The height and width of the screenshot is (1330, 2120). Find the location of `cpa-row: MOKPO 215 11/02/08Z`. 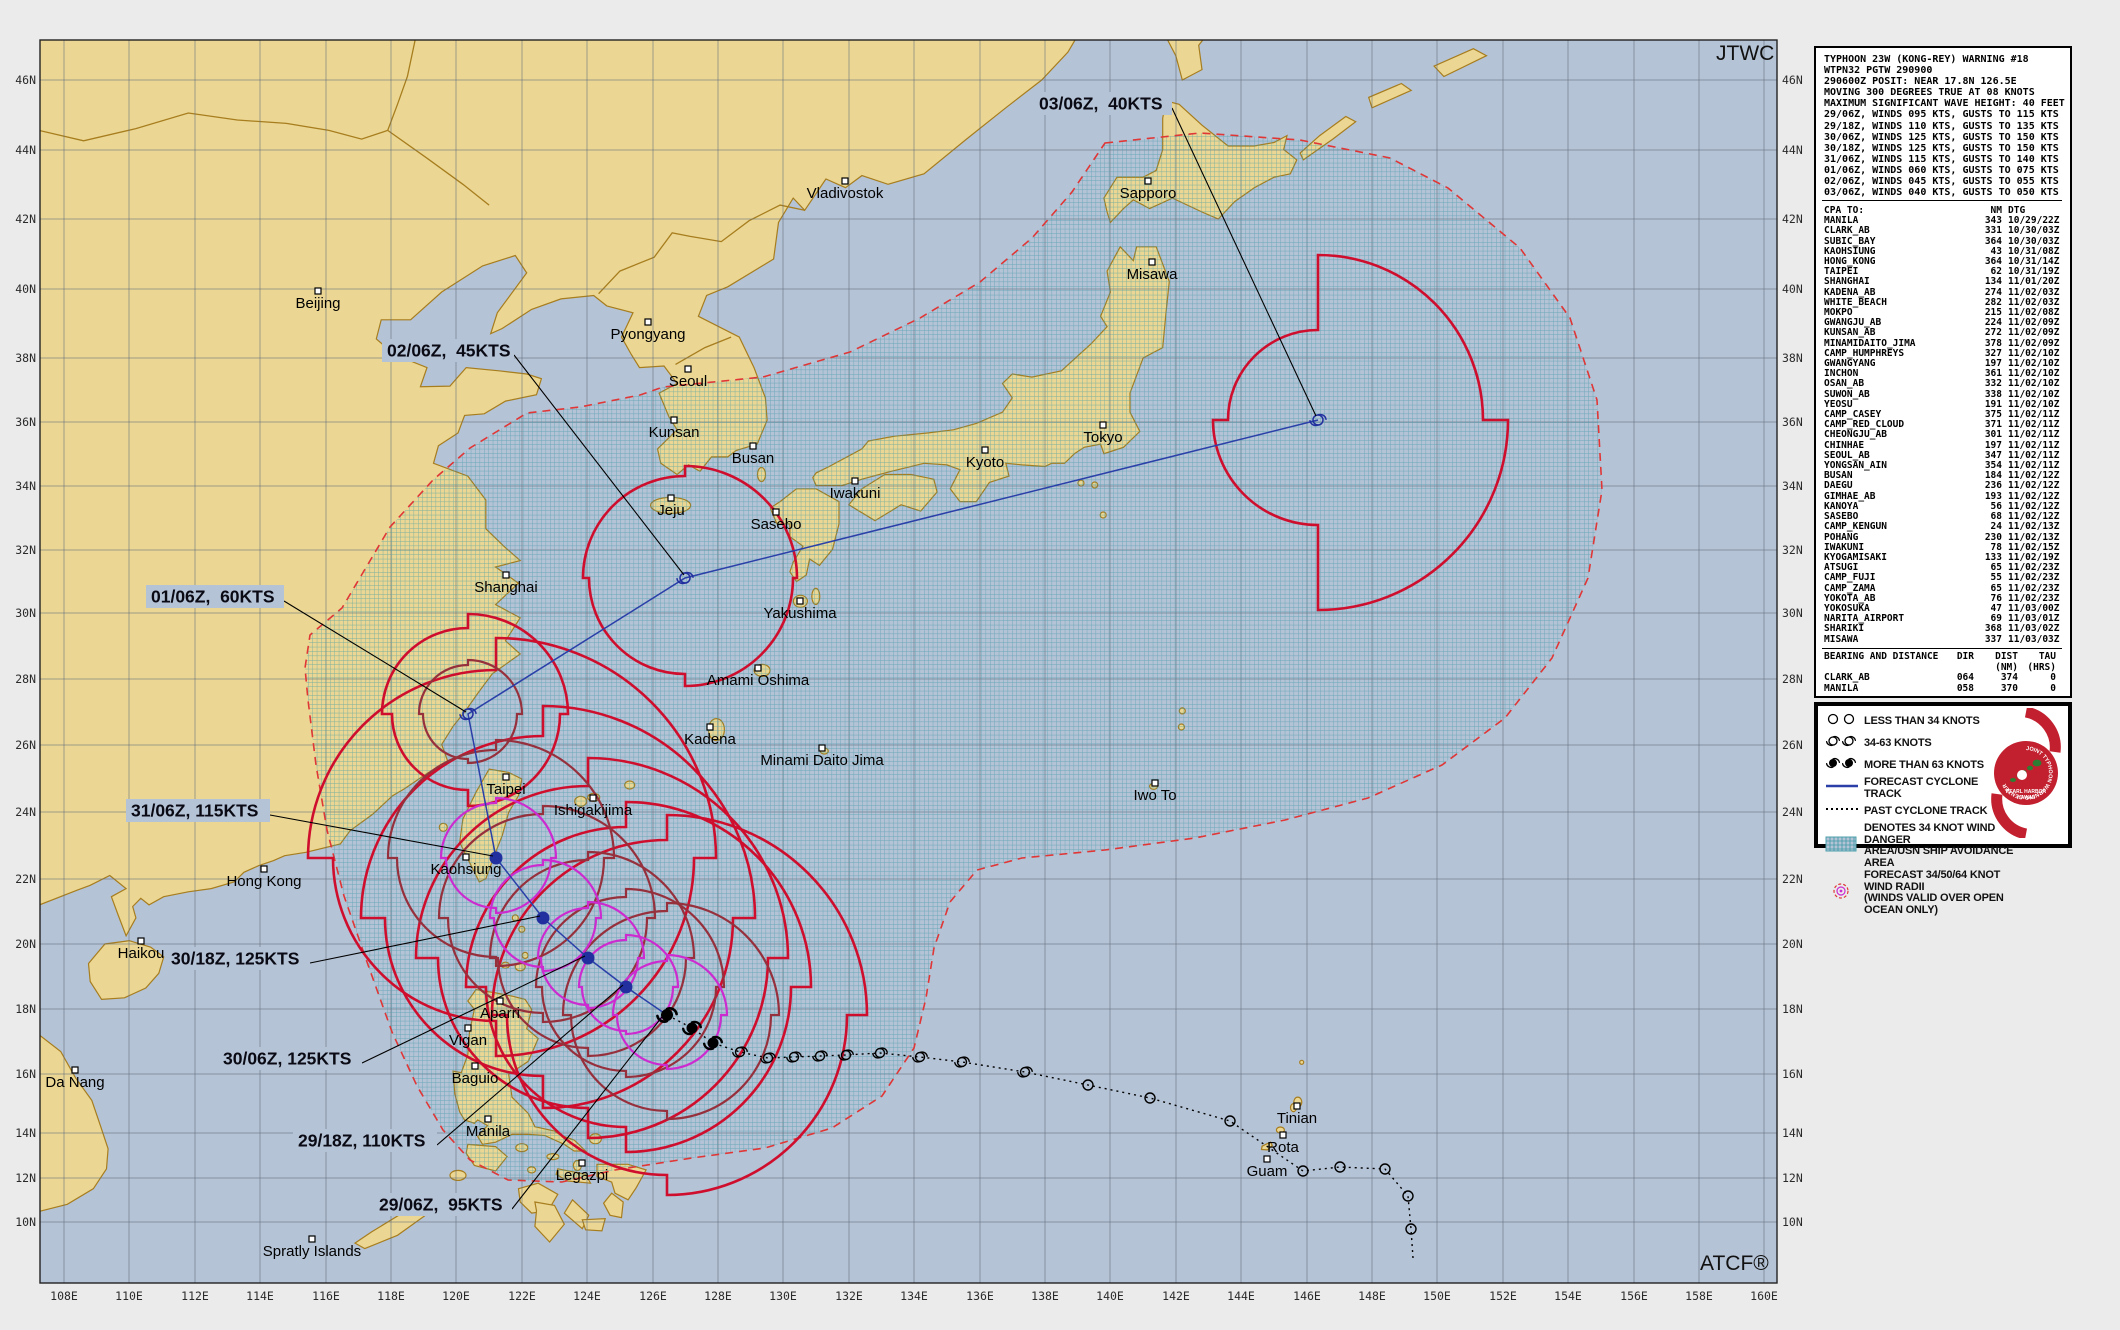

cpa-row: MOKPO 215 11/02/08Z is located at coordinates (1942, 313).